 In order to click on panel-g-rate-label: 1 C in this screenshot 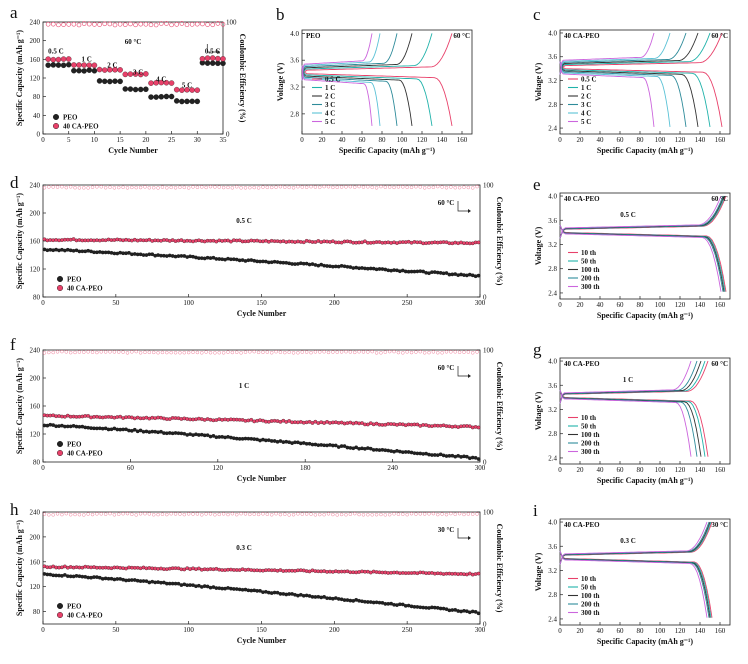, I will do `click(628, 380)`.